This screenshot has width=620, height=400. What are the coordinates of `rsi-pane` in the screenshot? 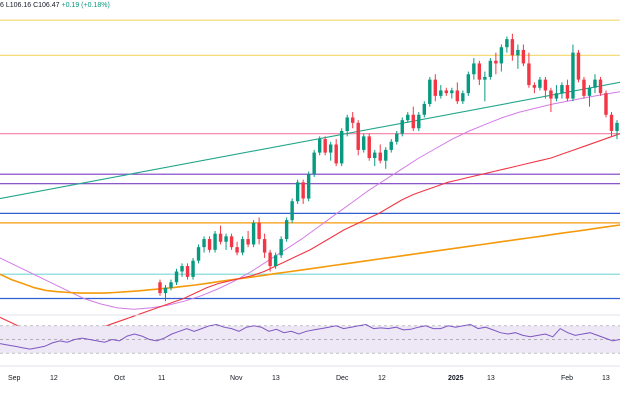 It's located at (310, 334).